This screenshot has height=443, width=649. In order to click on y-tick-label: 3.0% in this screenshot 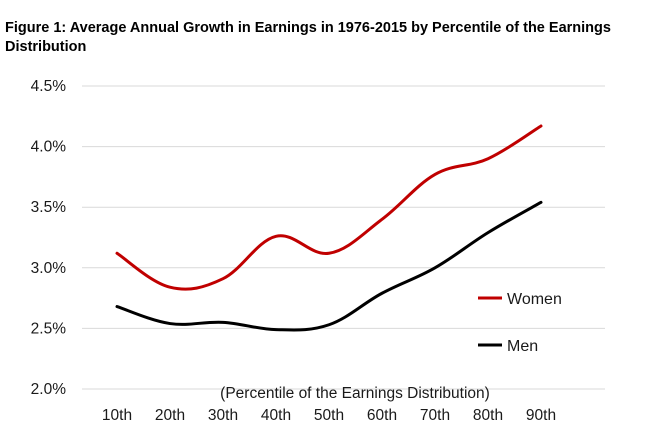, I will do `click(49, 268)`.